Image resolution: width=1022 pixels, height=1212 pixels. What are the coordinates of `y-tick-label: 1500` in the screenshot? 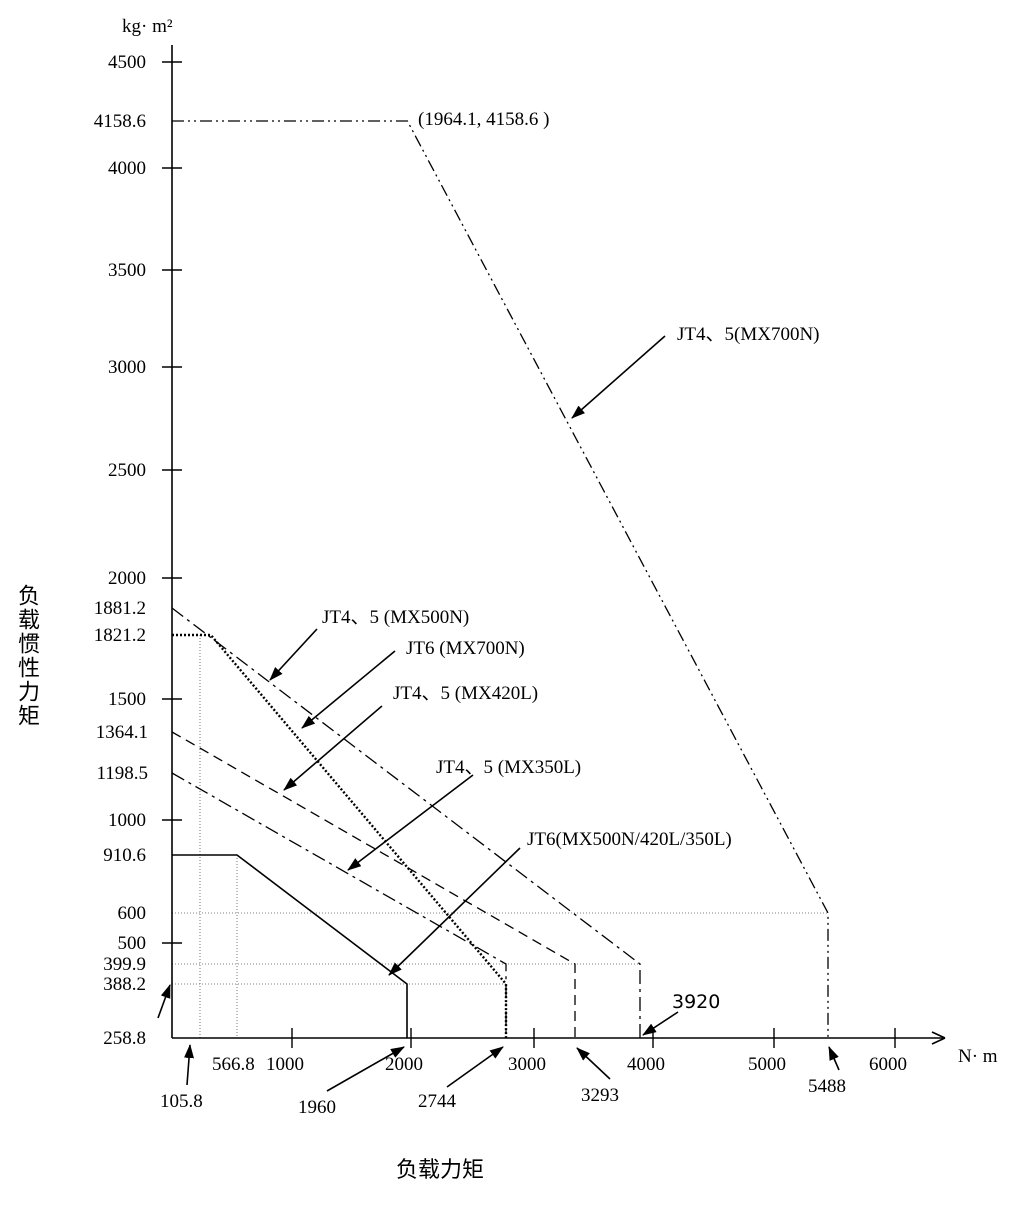 It's located at (127, 699).